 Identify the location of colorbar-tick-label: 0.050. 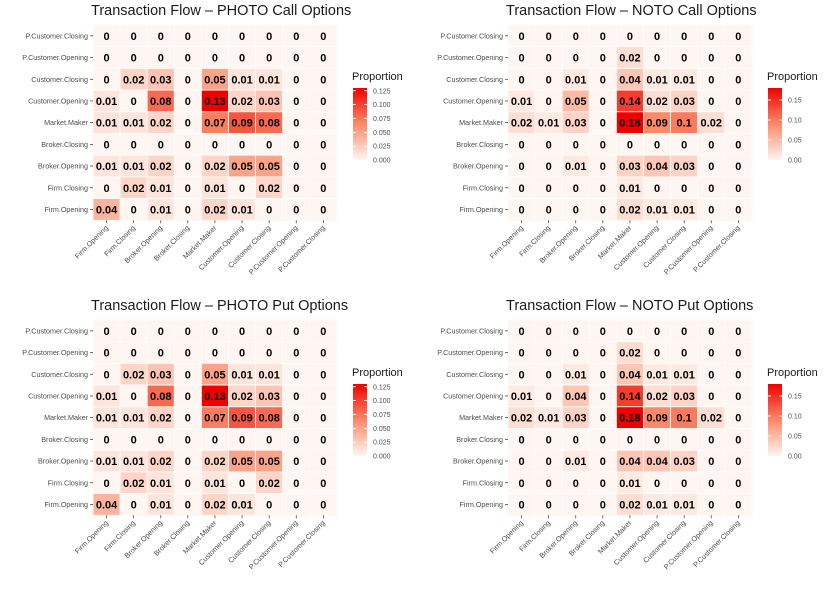
(382, 429).